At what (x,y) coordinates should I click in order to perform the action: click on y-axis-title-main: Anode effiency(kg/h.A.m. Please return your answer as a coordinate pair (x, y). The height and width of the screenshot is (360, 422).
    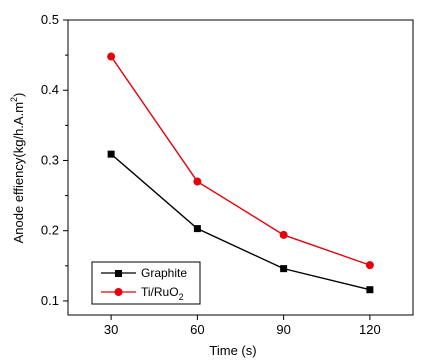
    Looking at the image, I should click on (18, 172).